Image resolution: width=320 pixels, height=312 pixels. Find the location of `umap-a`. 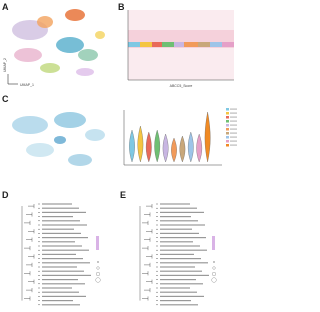

umap-a is located at coordinates (58, 42).